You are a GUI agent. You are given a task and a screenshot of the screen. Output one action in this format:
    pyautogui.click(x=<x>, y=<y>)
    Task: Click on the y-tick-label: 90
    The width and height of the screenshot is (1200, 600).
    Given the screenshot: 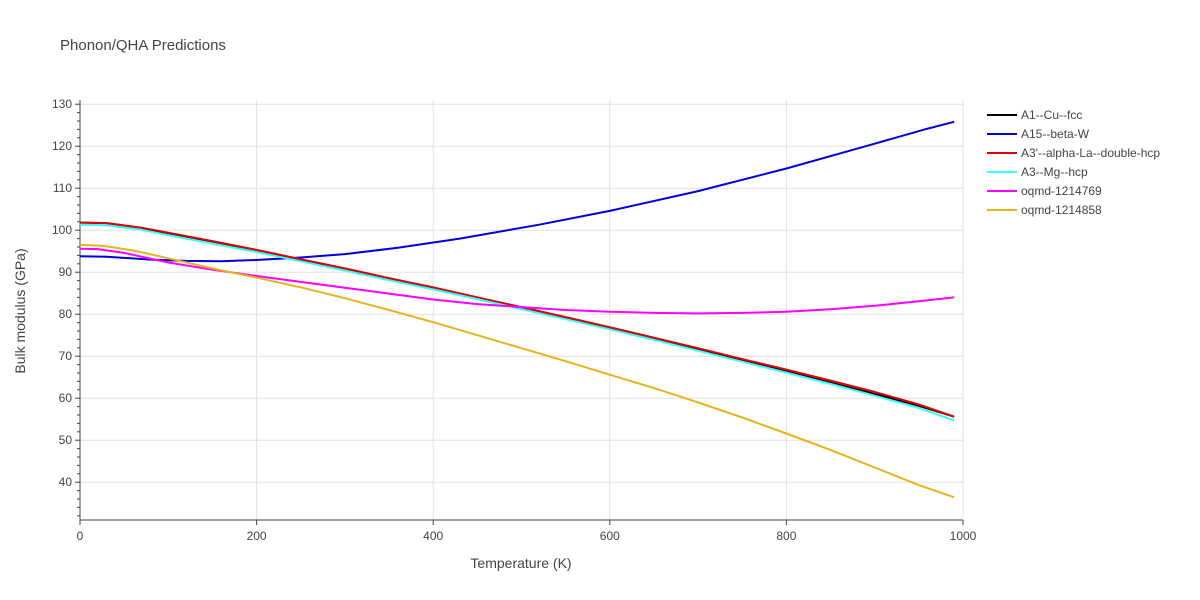 What is the action you would take?
    pyautogui.click(x=66, y=272)
    